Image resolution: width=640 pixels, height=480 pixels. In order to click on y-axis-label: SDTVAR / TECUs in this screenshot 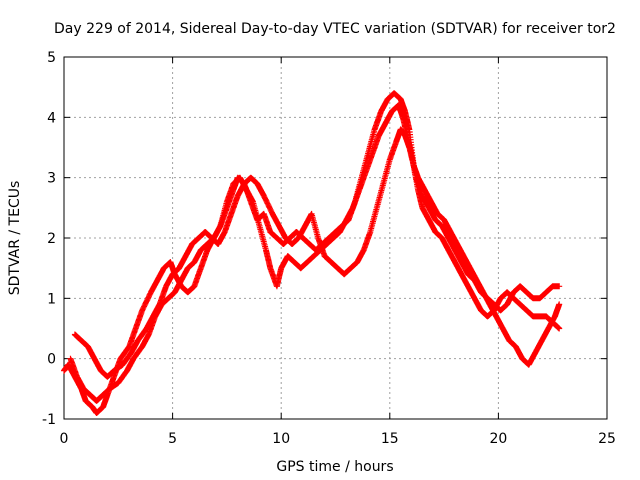, I will do `click(15, 238)`.